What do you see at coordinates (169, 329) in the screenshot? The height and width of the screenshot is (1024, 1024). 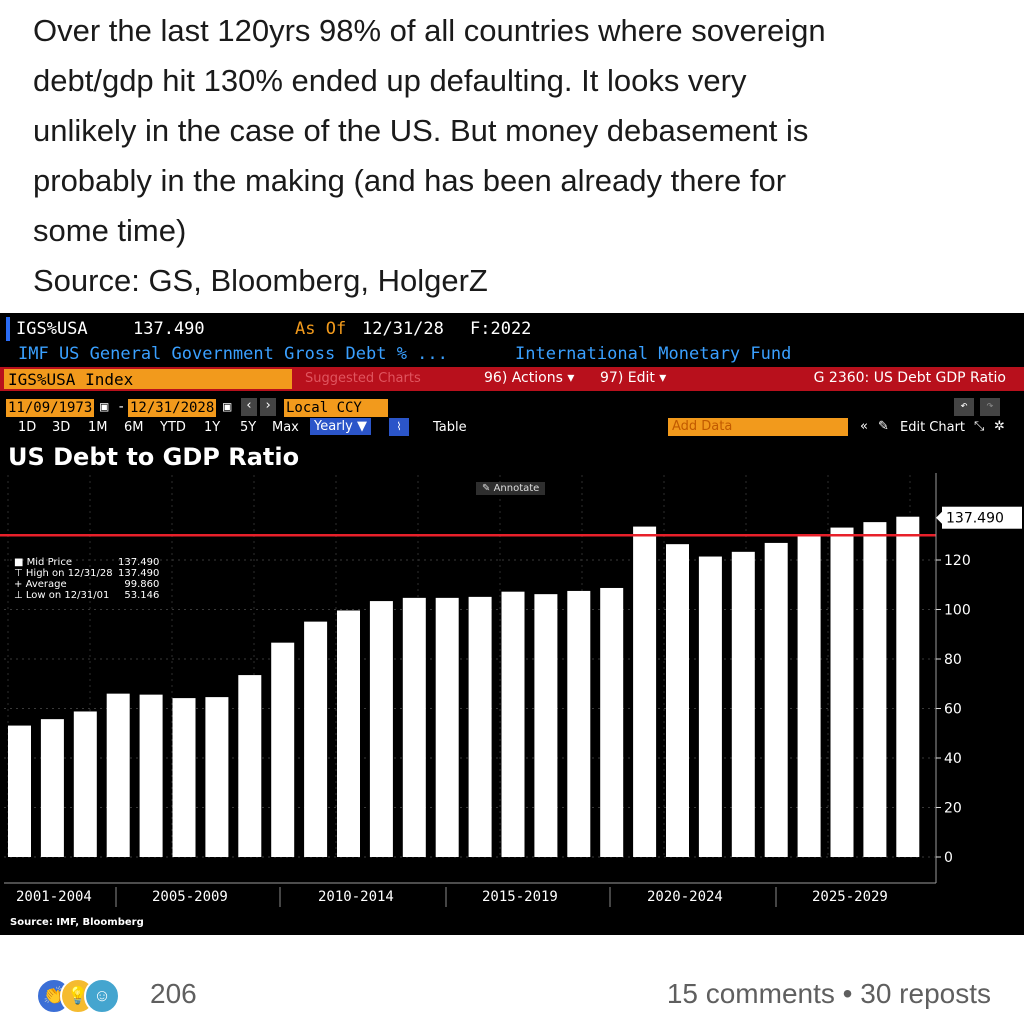 I see `price: 137.490` at bounding box center [169, 329].